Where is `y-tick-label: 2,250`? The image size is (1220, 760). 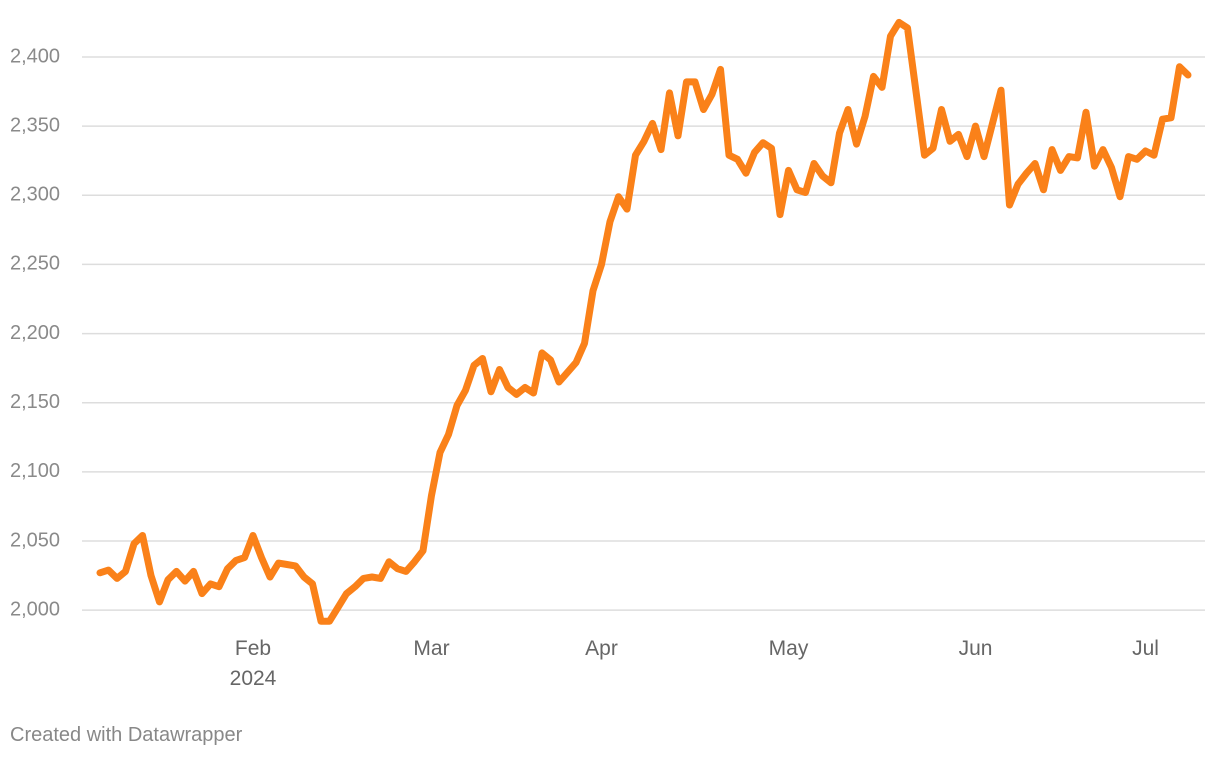 y-tick-label: 2,250 is located at coordinates (35, 264).